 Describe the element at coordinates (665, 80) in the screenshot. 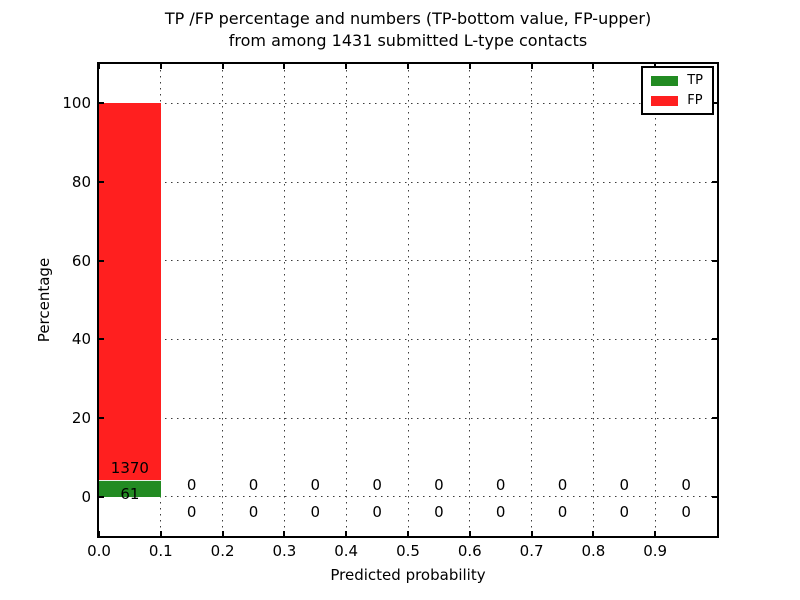

I see `tp-legend-swatch` at that location.